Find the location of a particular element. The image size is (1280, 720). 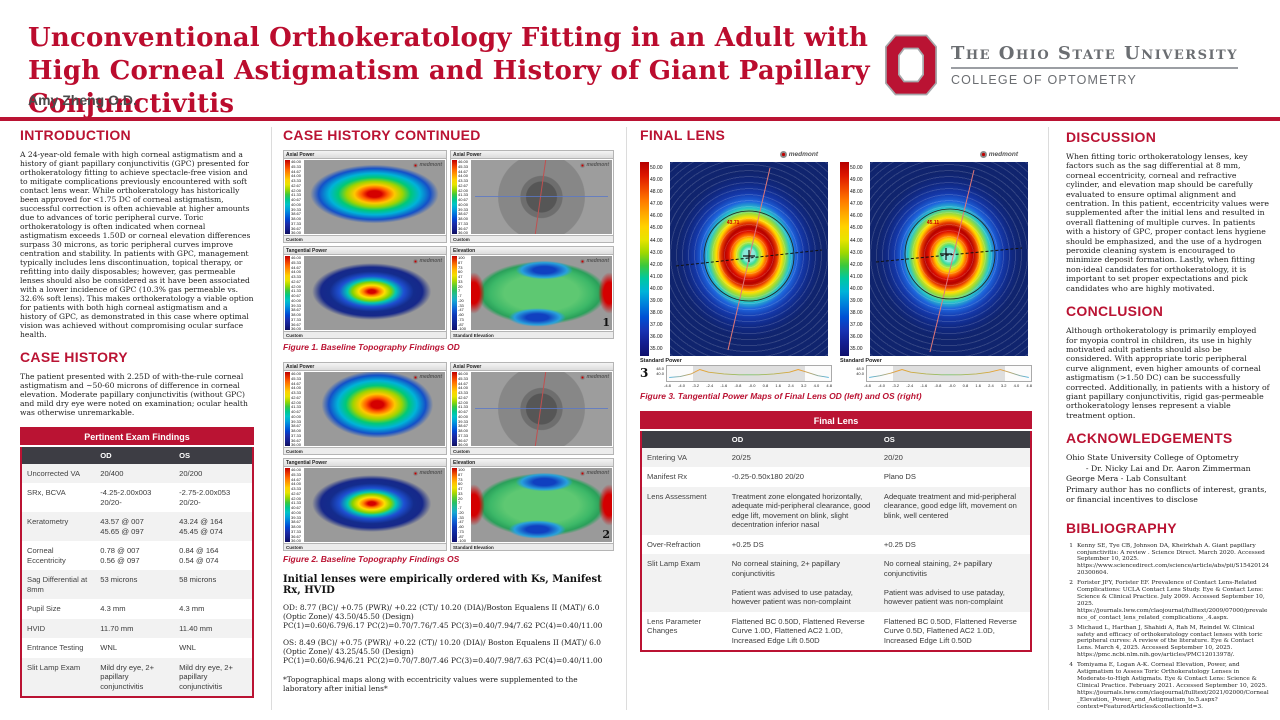

sagittal-profile-os: 48.0 40.0 is located at coordinates (936, 373).